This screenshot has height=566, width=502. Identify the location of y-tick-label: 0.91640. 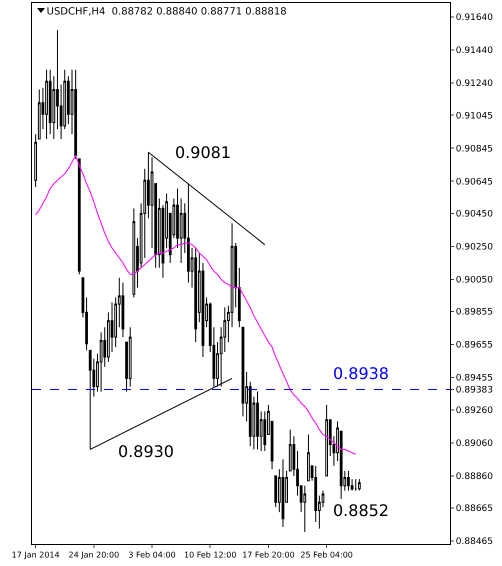
(475, 18).